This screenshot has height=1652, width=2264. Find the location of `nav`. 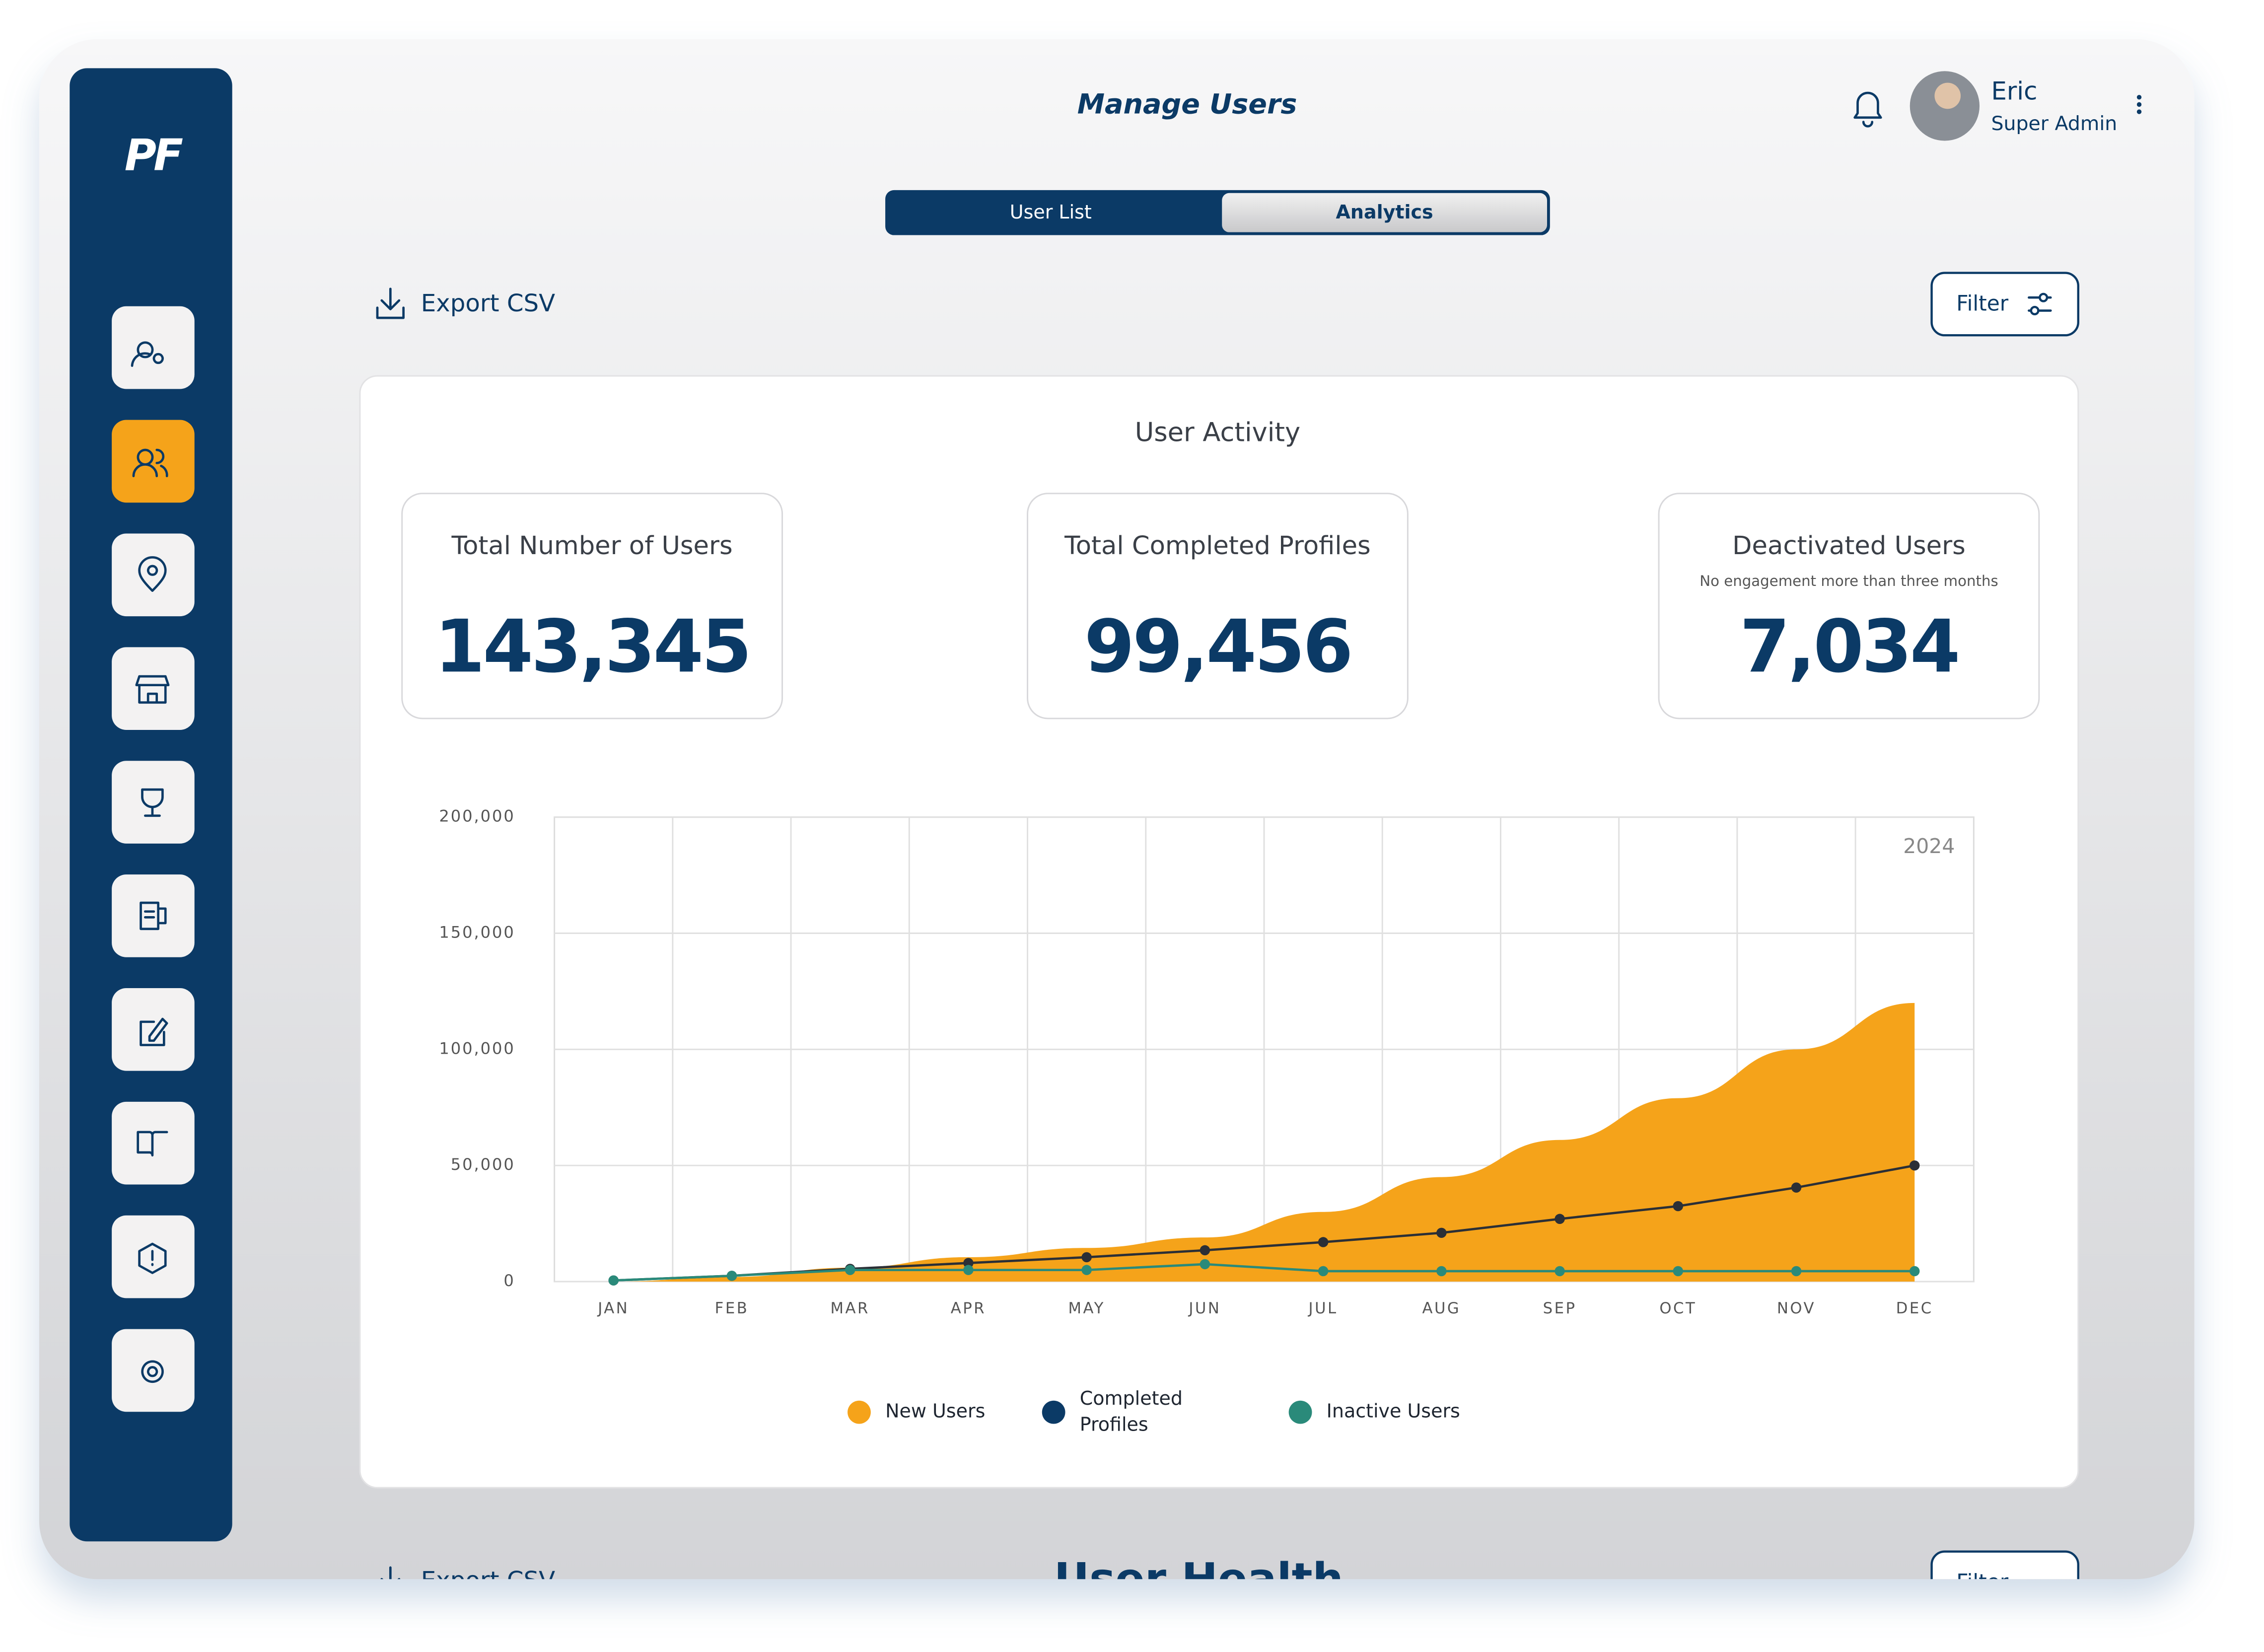

nav is located at coordinates (153, 859).